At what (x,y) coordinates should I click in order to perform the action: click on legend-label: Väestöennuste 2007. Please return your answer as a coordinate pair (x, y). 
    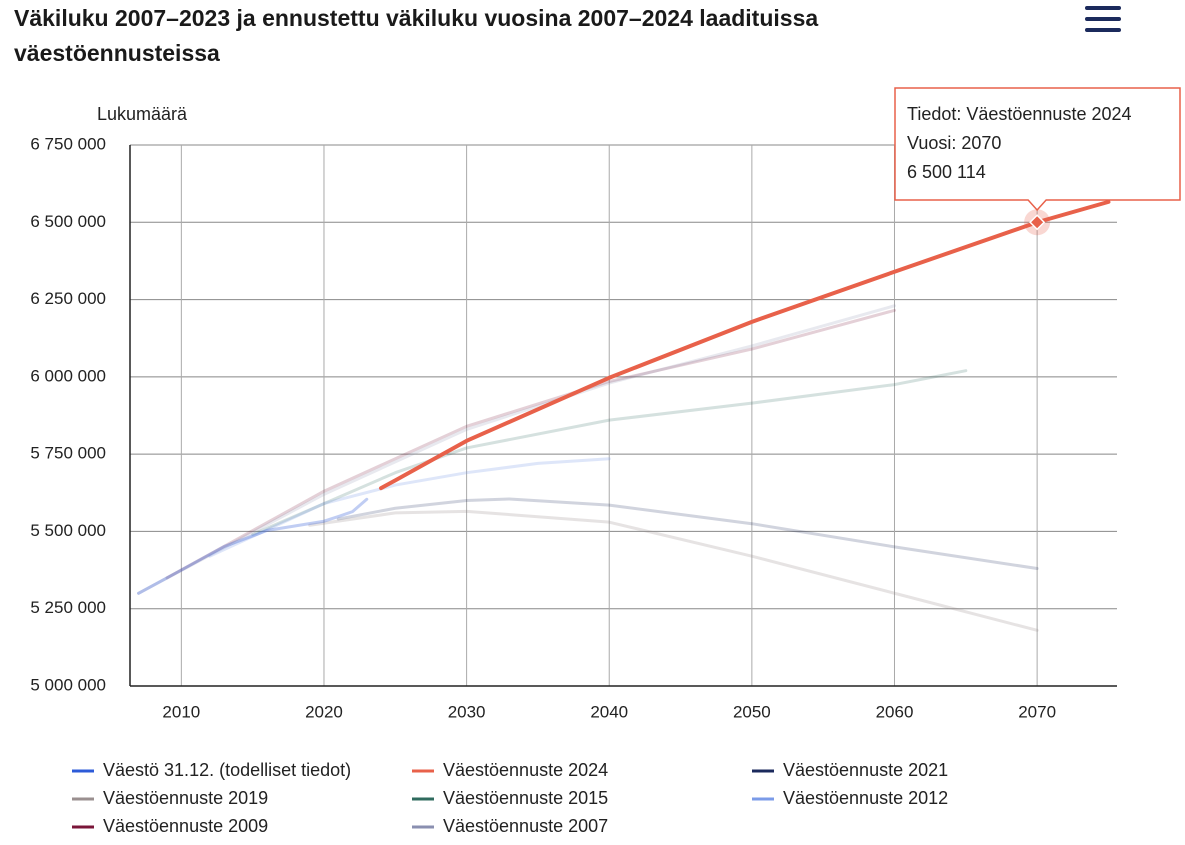
    Looking at the image, I should click on (525, 826).